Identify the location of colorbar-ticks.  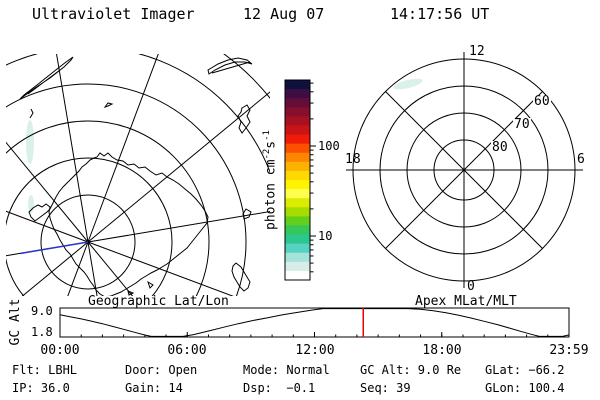
(313, 177).